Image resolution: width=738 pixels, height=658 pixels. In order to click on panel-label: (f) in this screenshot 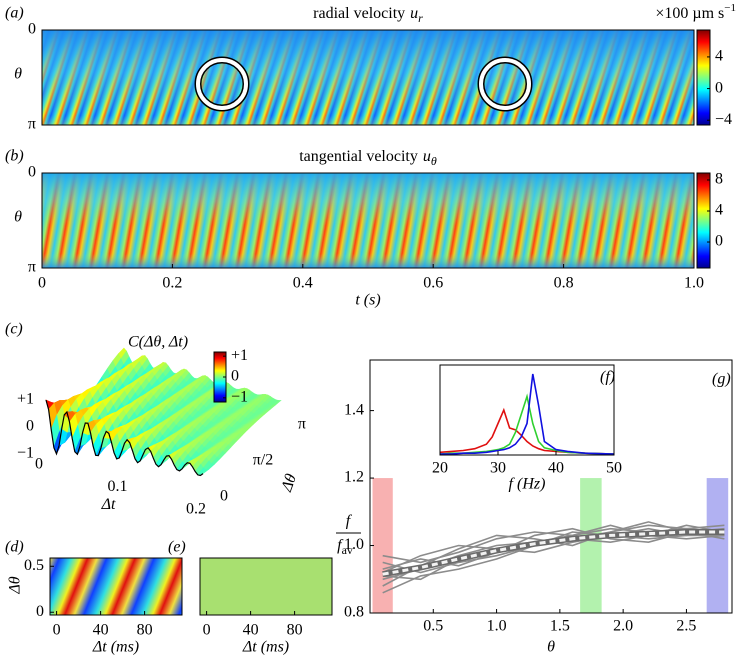, I will do `click(607, 377)`.